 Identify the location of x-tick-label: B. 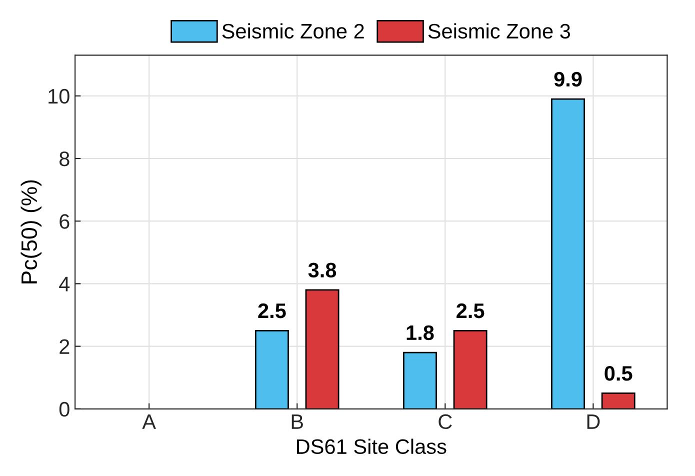
(297, 421).